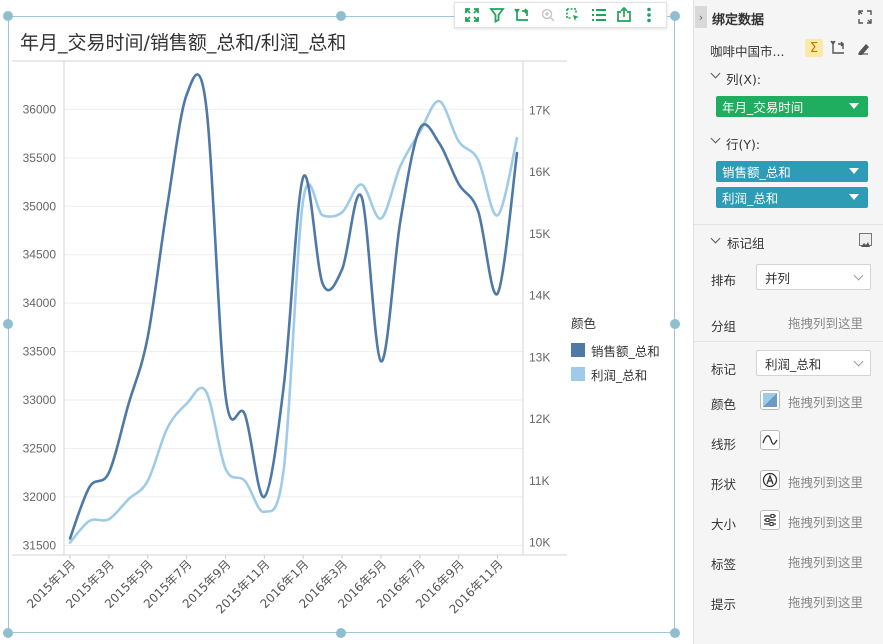 This screenshot has width=883, height=644. Describe the element at coordinates (40, 448) in the screenshot. I see `y-left-tick-label: 32500` at that location.